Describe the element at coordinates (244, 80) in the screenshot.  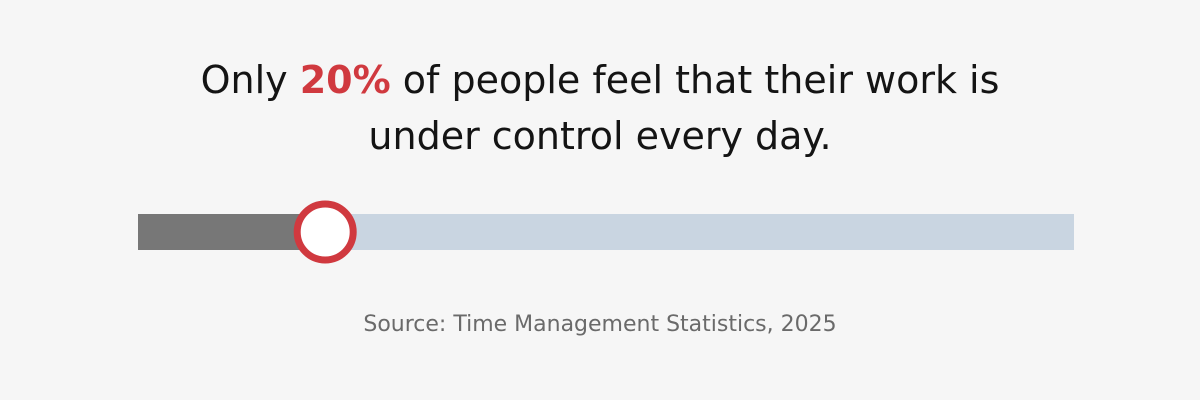
I see `title-part: Only` at that location.